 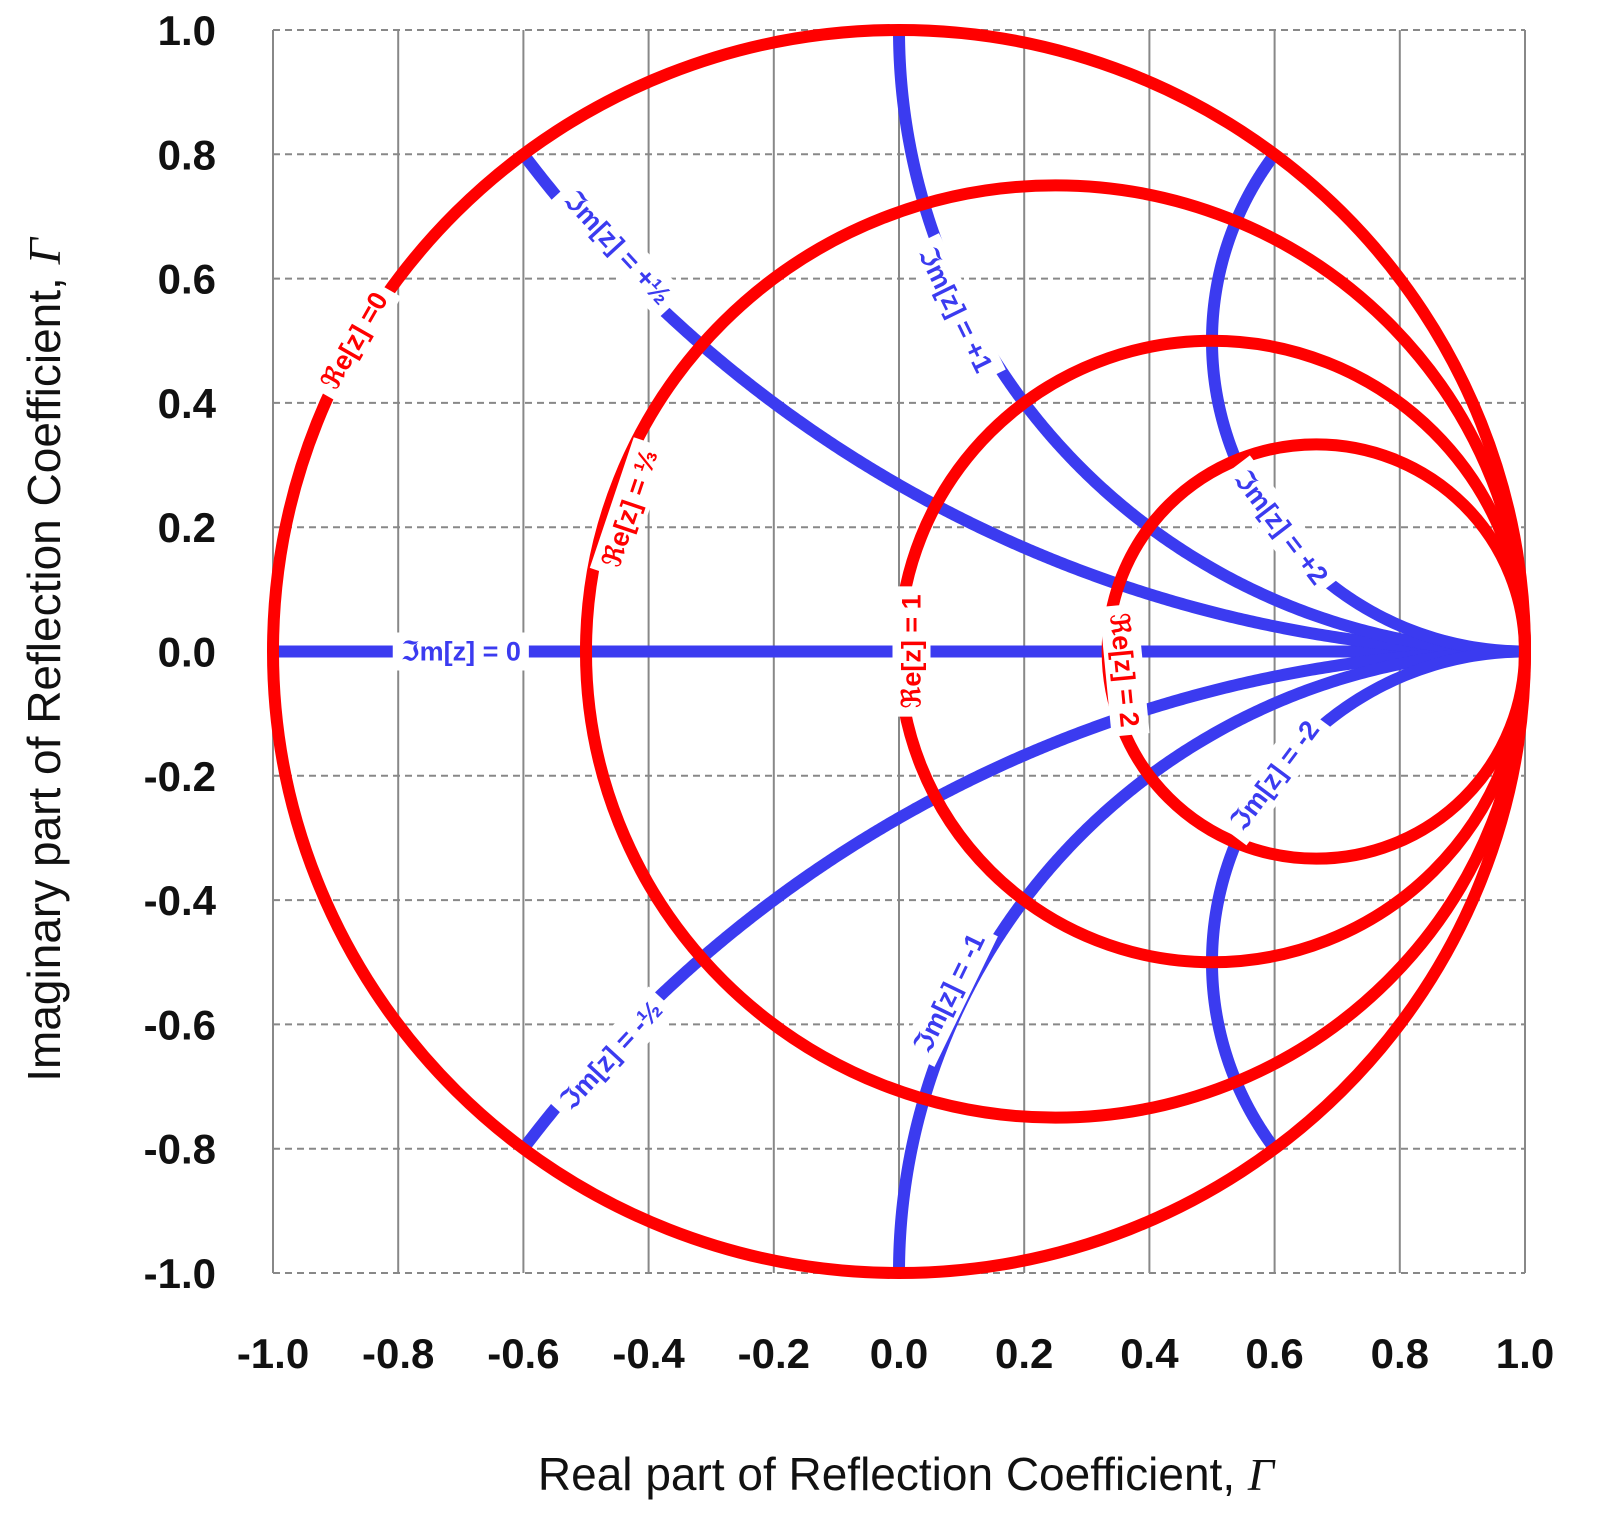 I want to click on x-tick-label: -0.8, so click(x=398, y=1353).